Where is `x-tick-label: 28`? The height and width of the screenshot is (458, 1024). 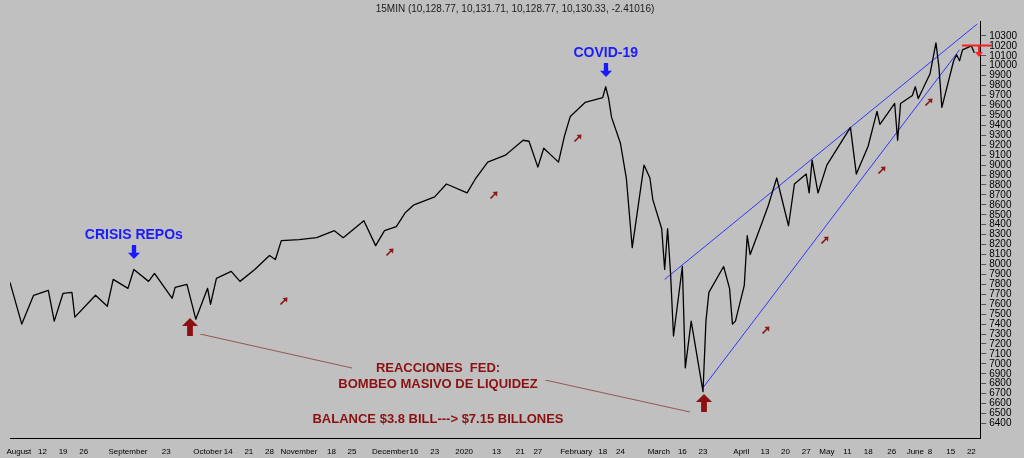 x-tick-label: 28 is located at coordinates (270, 452).